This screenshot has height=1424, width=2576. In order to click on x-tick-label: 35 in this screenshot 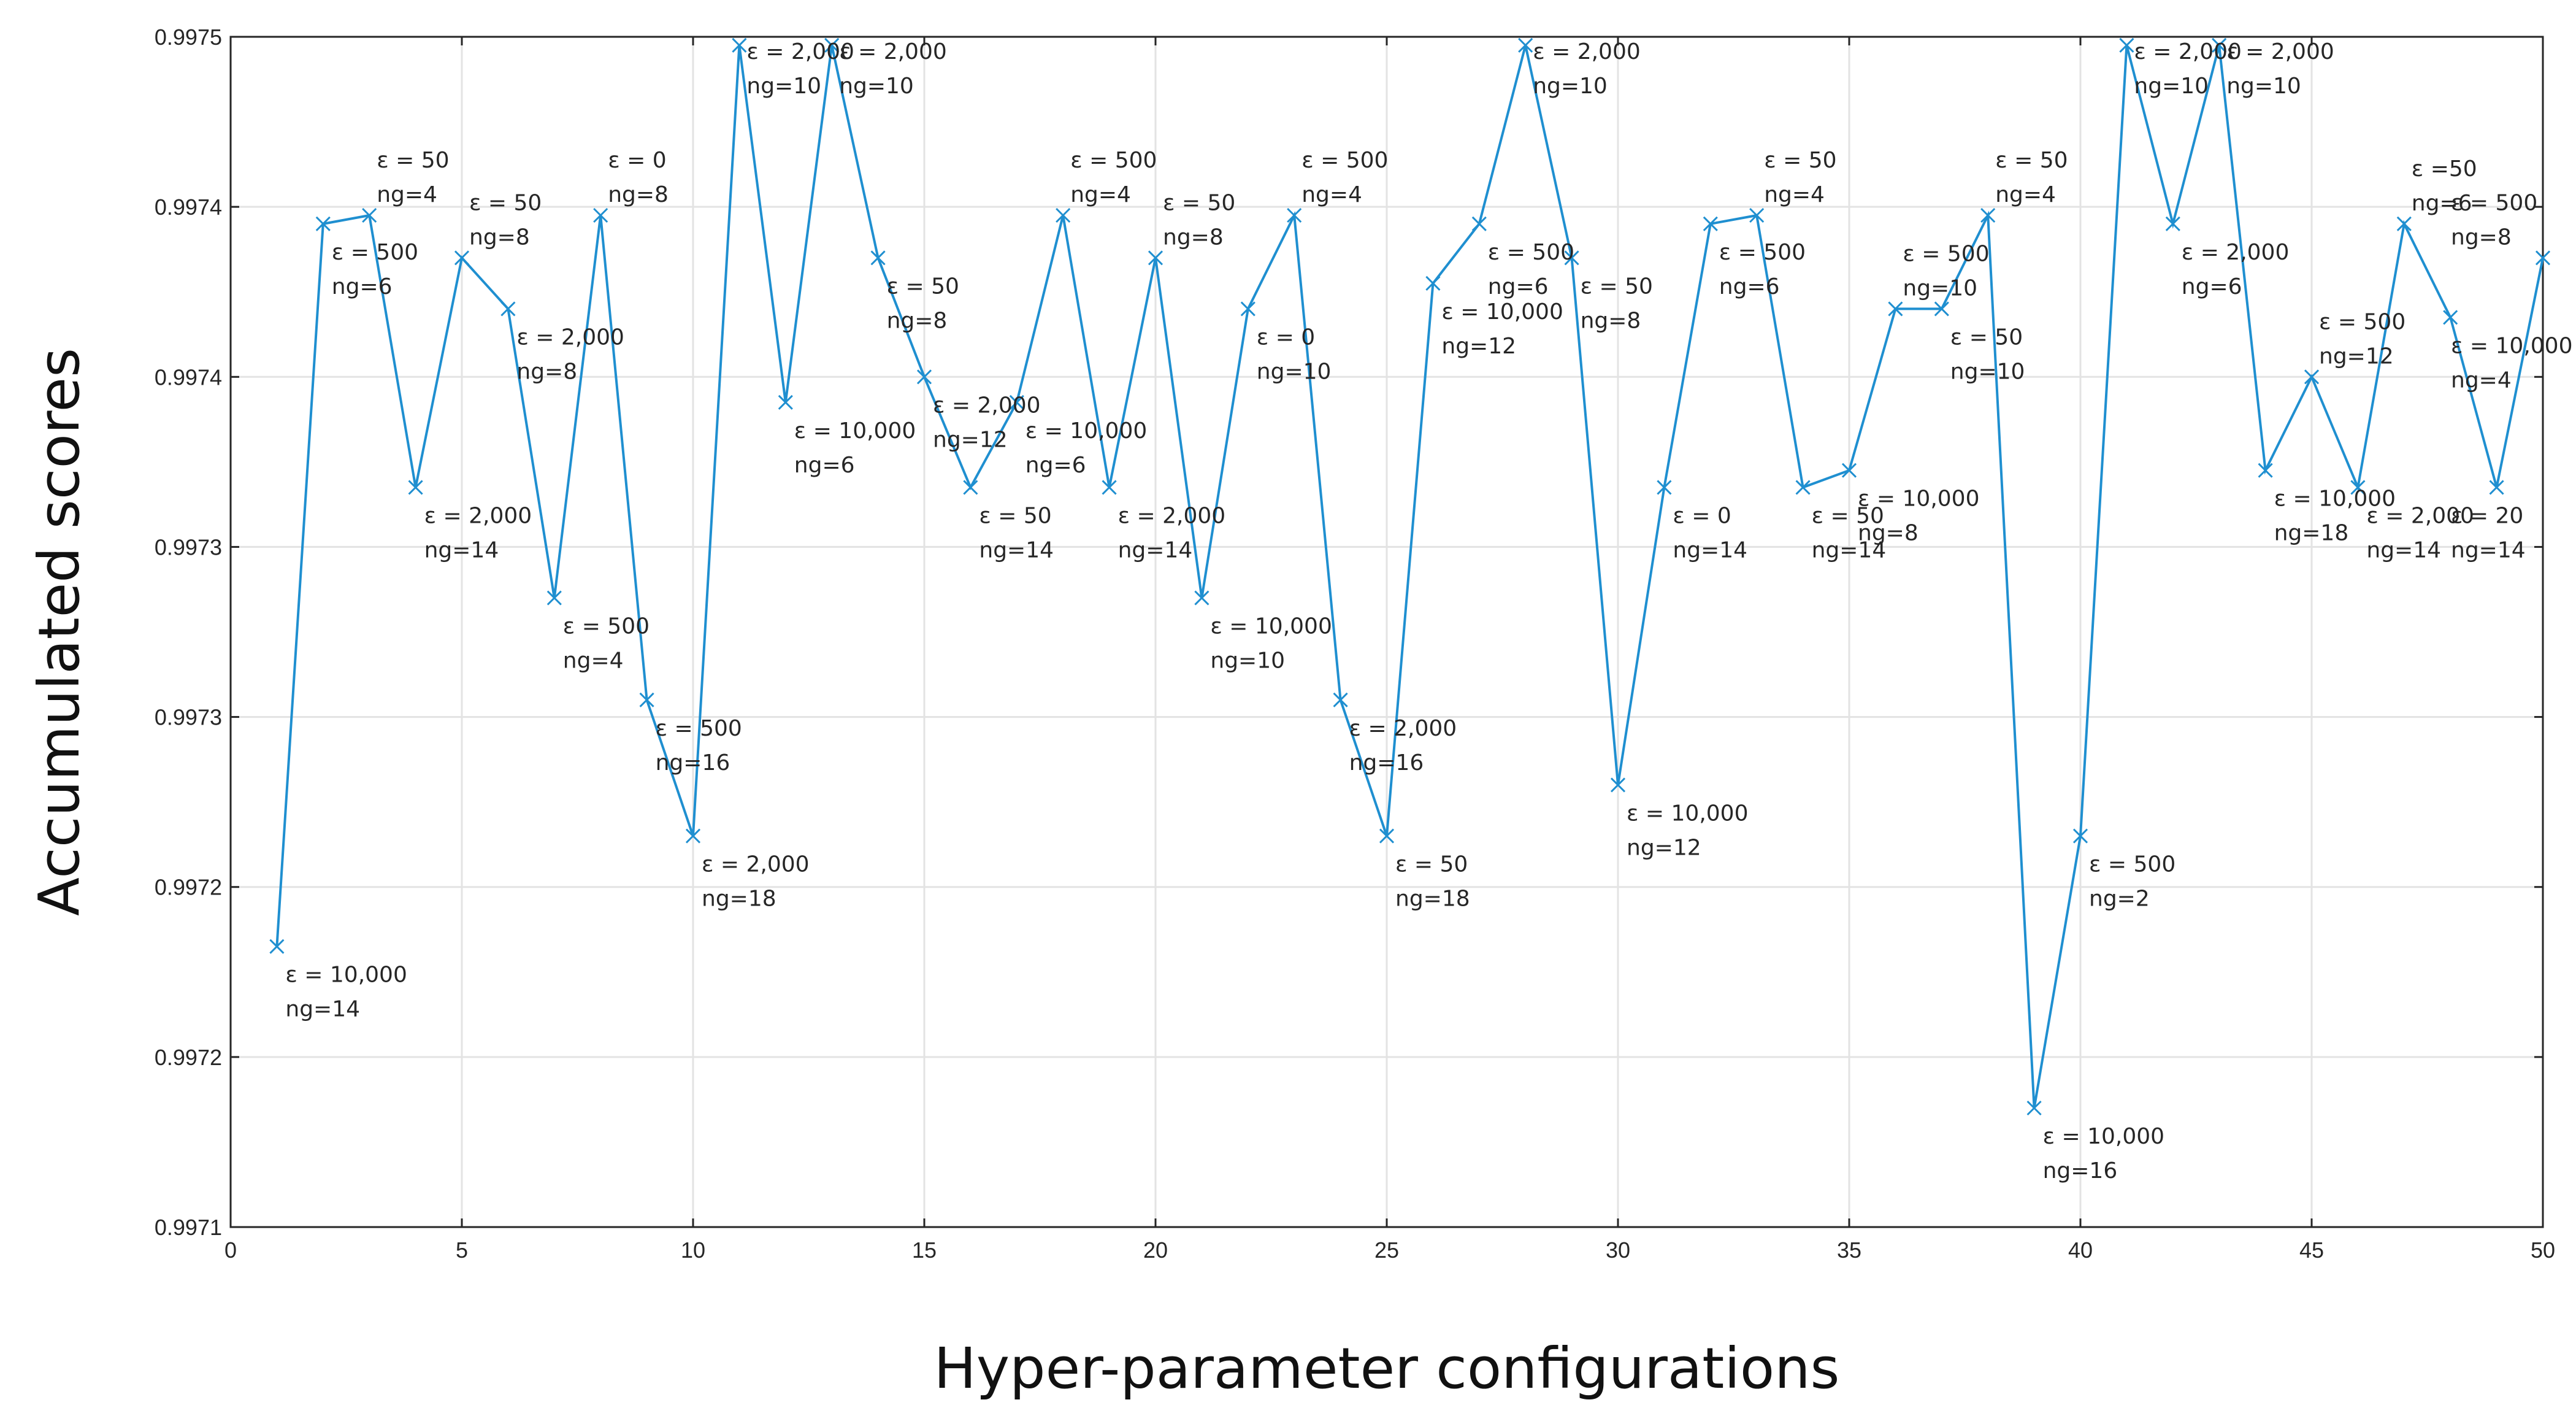, I will do `click(1849, 1250)`.